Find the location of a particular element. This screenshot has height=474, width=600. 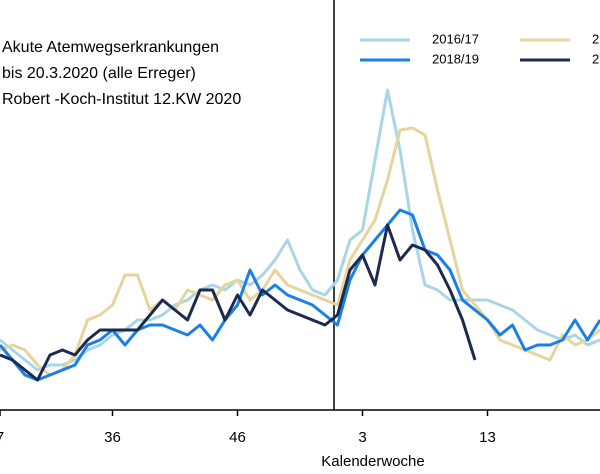

x-tick-label: 46 is located at coordinates (237, 437).